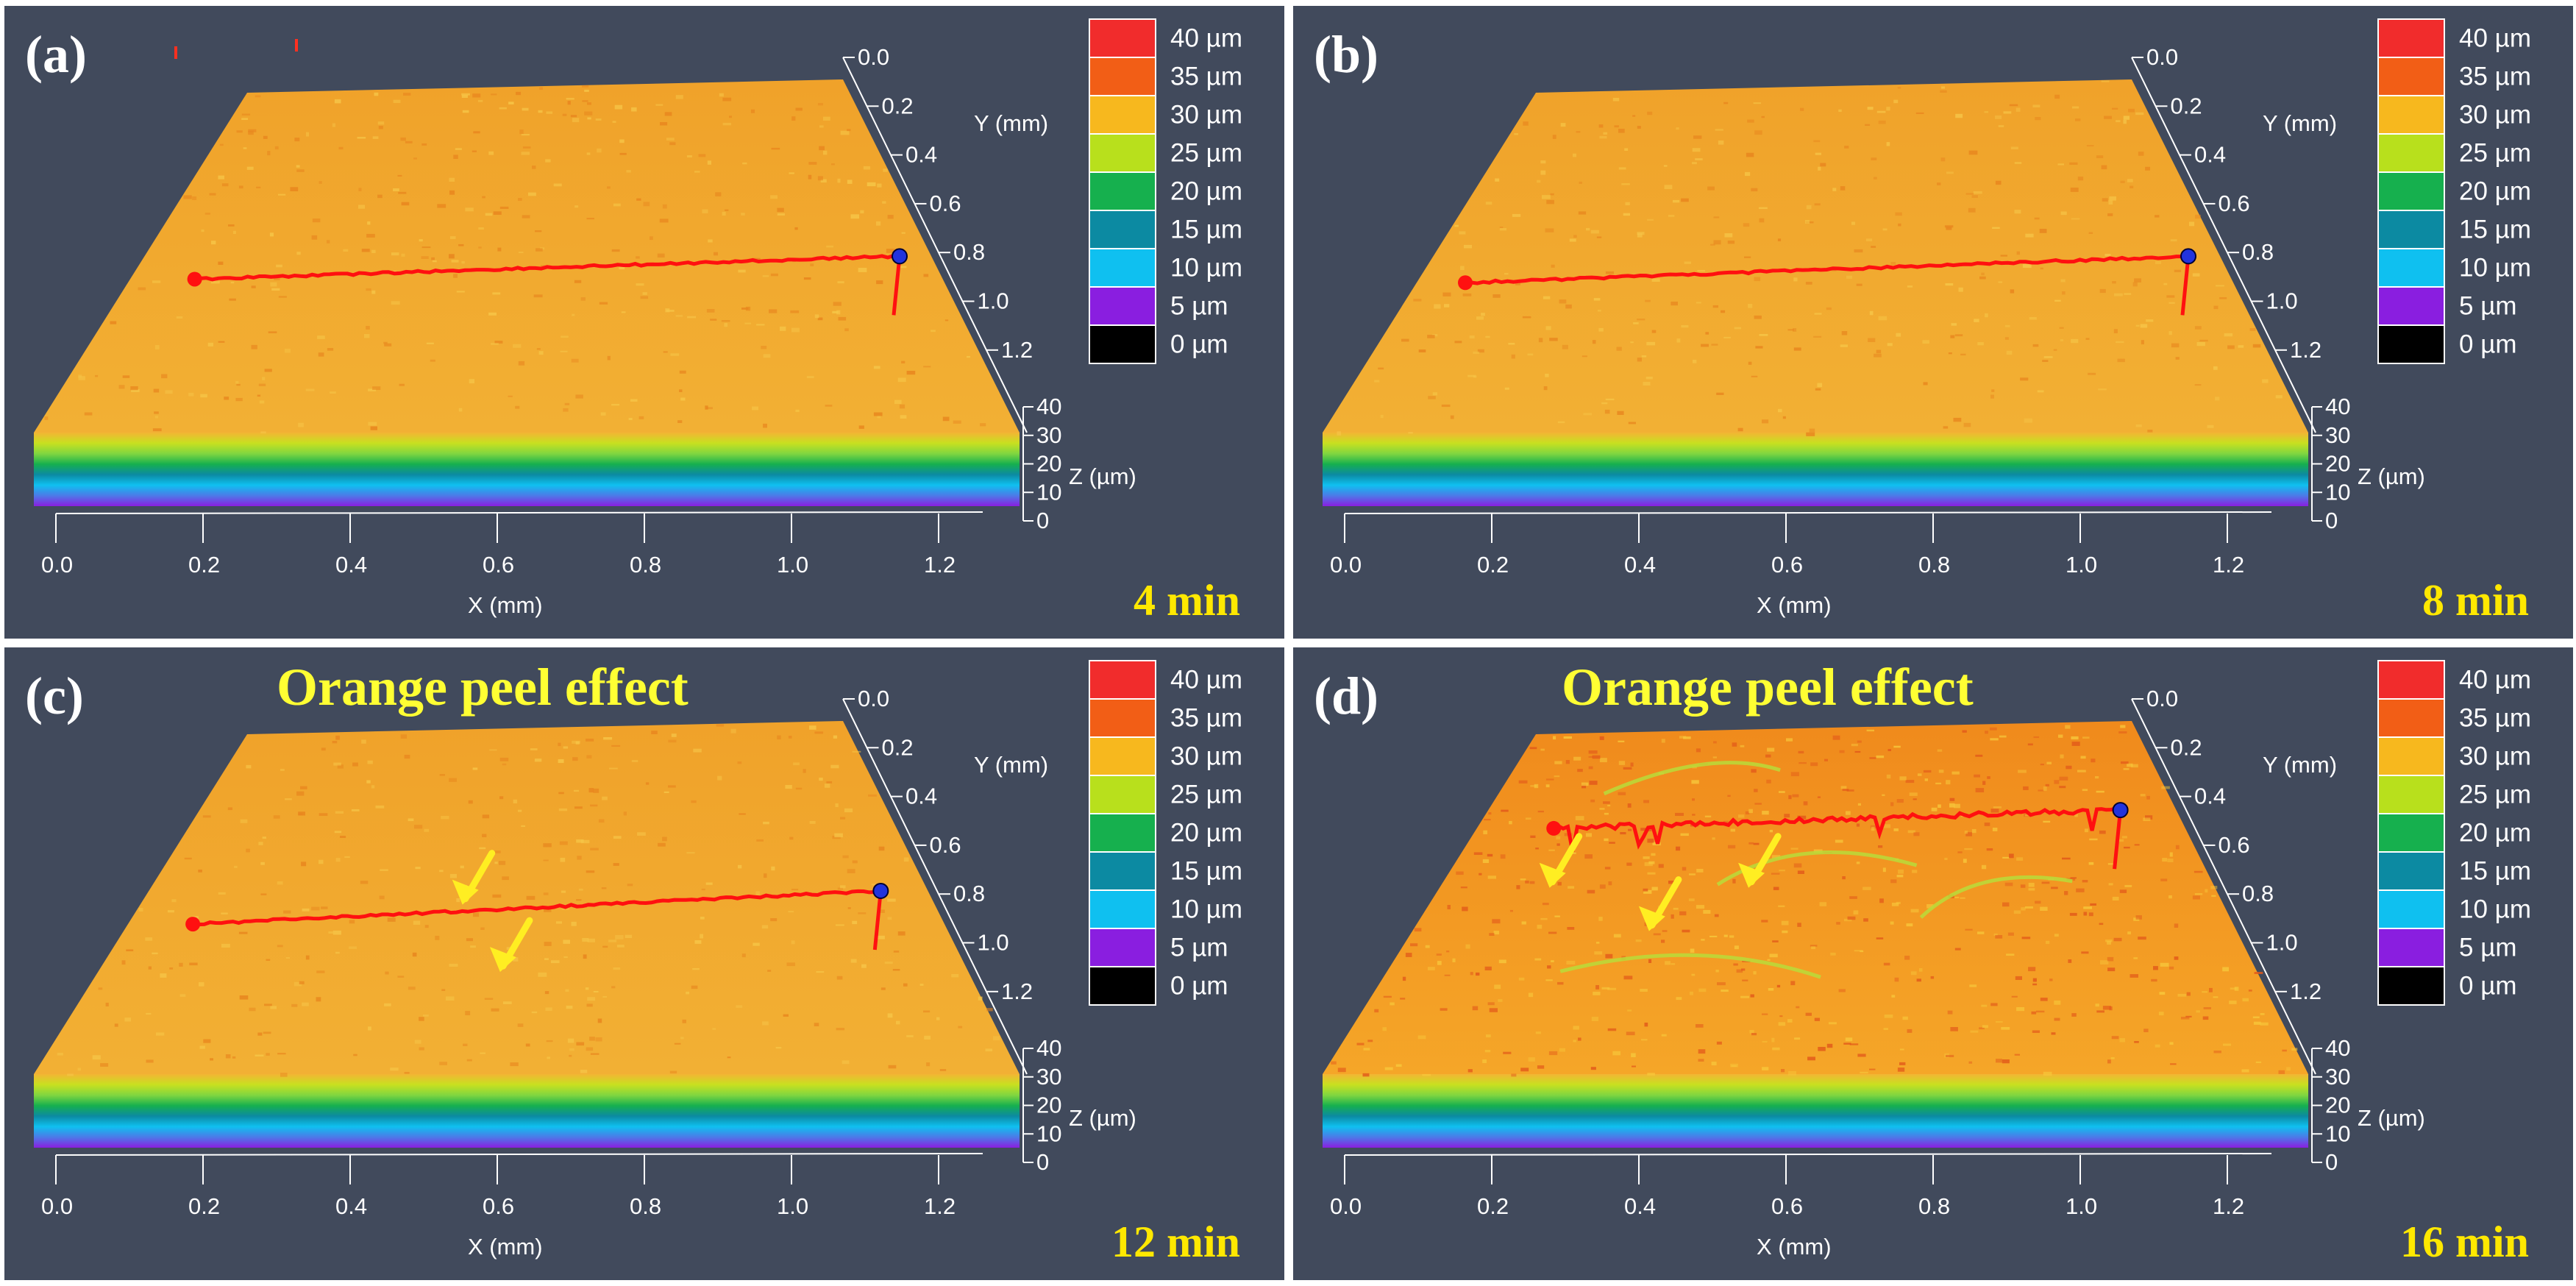 The height and width of the screenshot is (1286, 2576). I want to click on time-label: 16 min, so click(2464, 1242).